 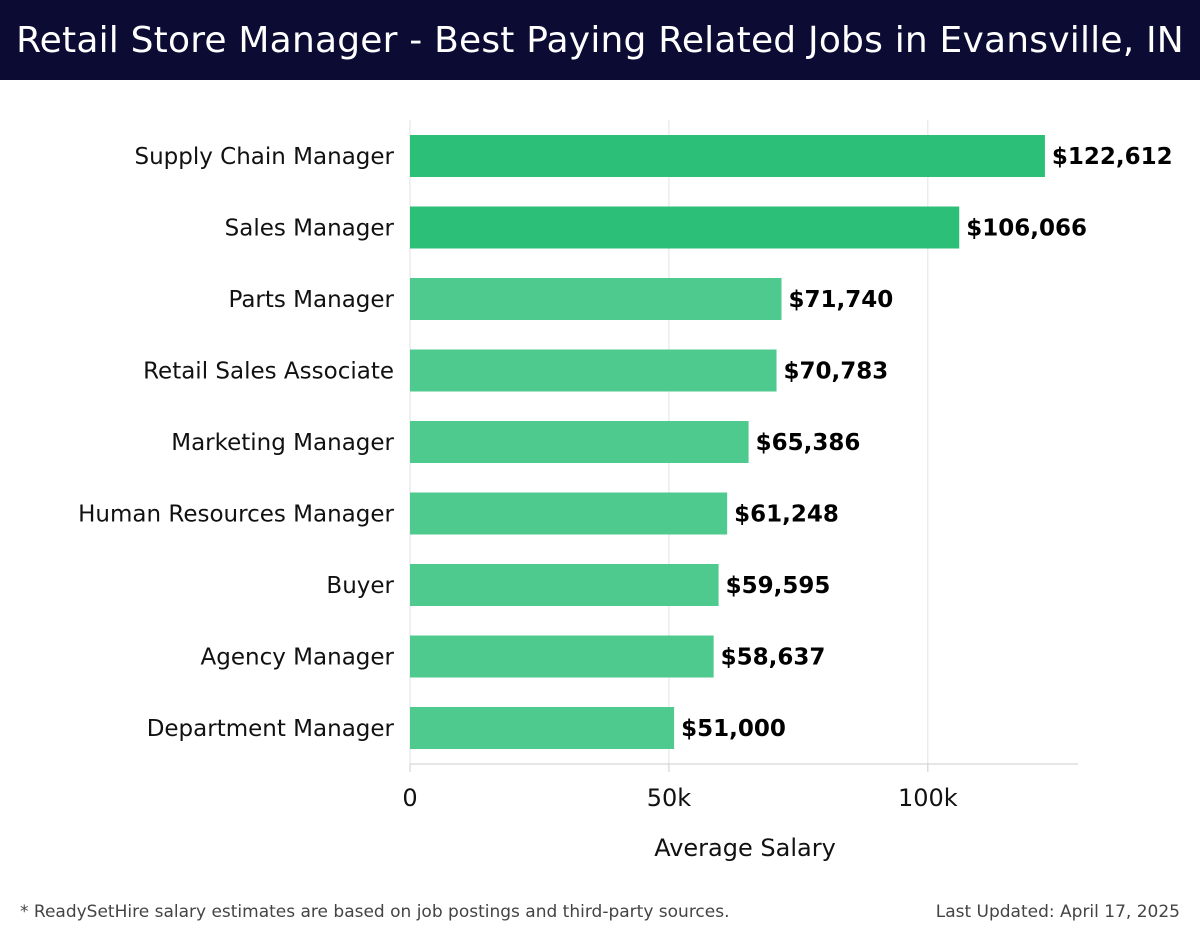 I want to click on category-label: Parts Manager, so click(x=311, y=300).